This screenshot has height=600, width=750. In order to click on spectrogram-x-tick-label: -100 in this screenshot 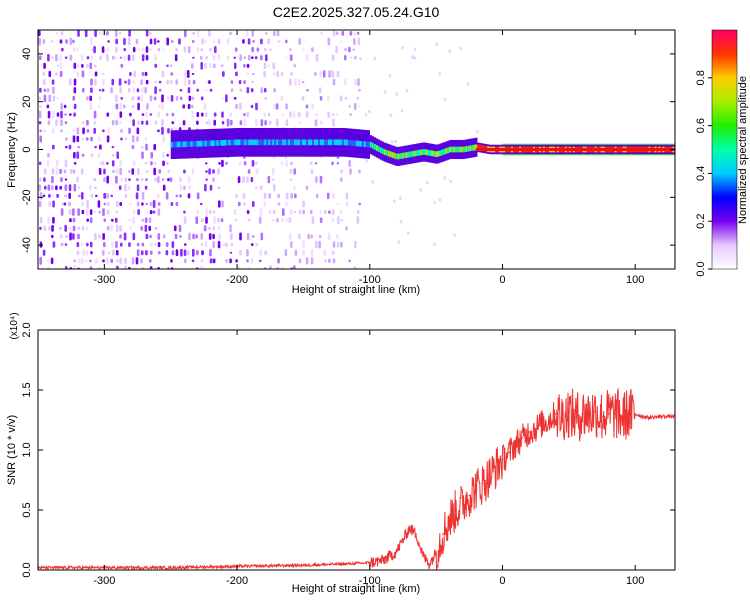, I will do `click(370, 280)`.